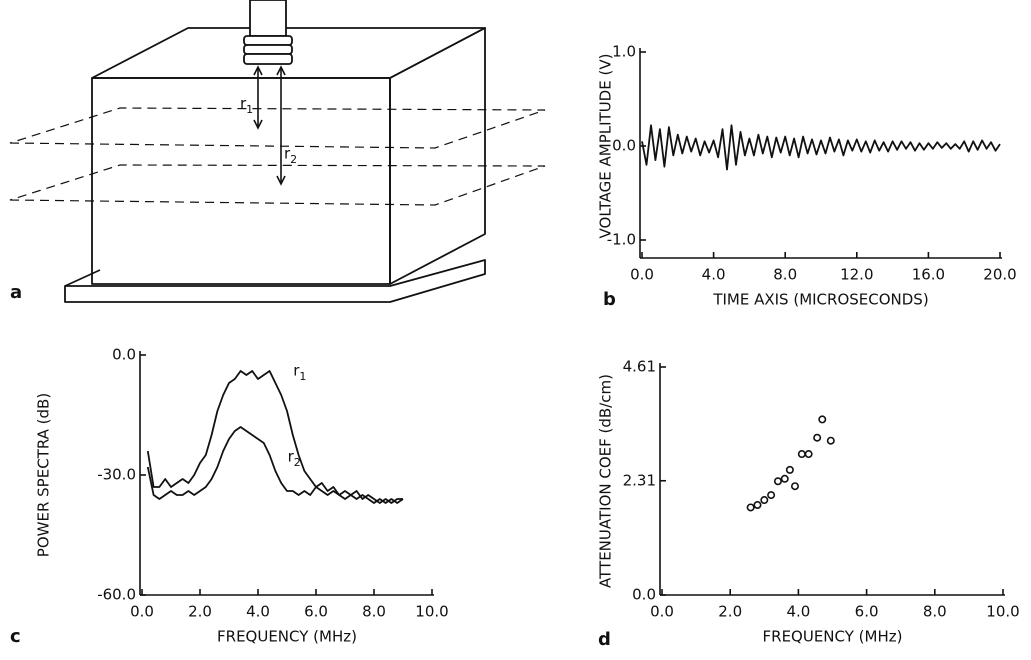  I want to click on arrow-label: r1, so click(246, 106).